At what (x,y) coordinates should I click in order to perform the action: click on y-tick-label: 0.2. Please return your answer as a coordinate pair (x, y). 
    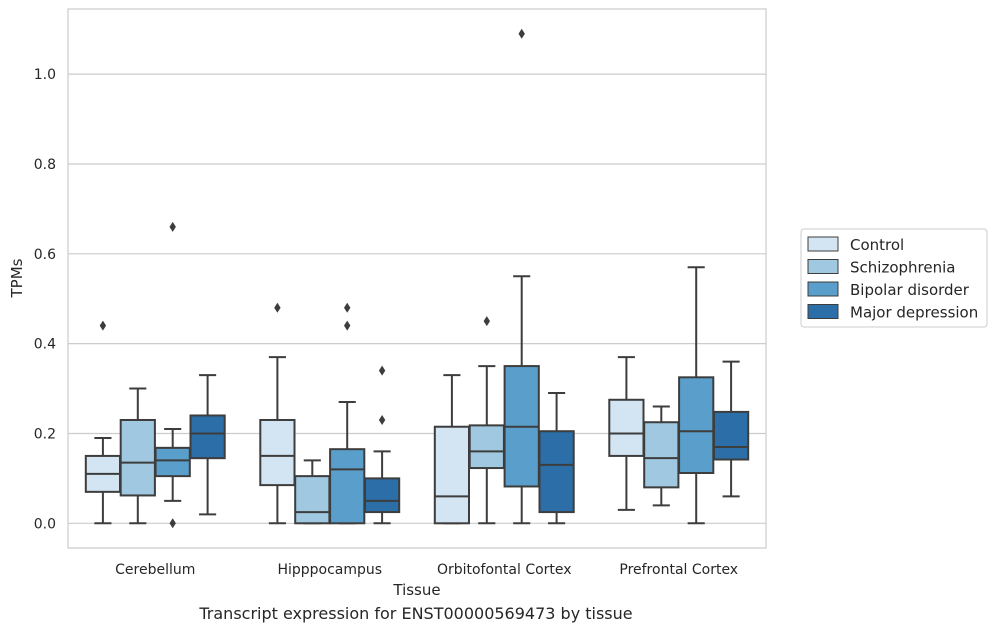
    Looking at the image, I should click on (45, 434).